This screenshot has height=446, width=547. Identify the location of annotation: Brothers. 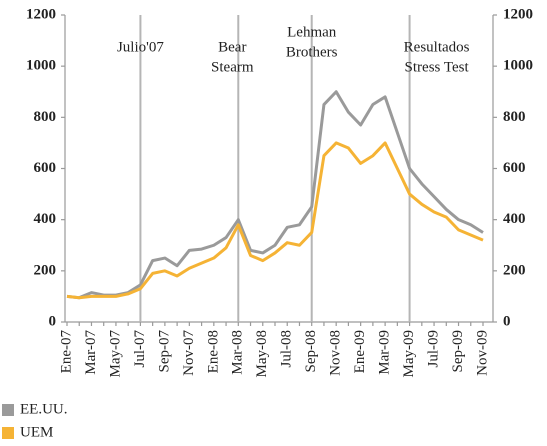
(312, 52).